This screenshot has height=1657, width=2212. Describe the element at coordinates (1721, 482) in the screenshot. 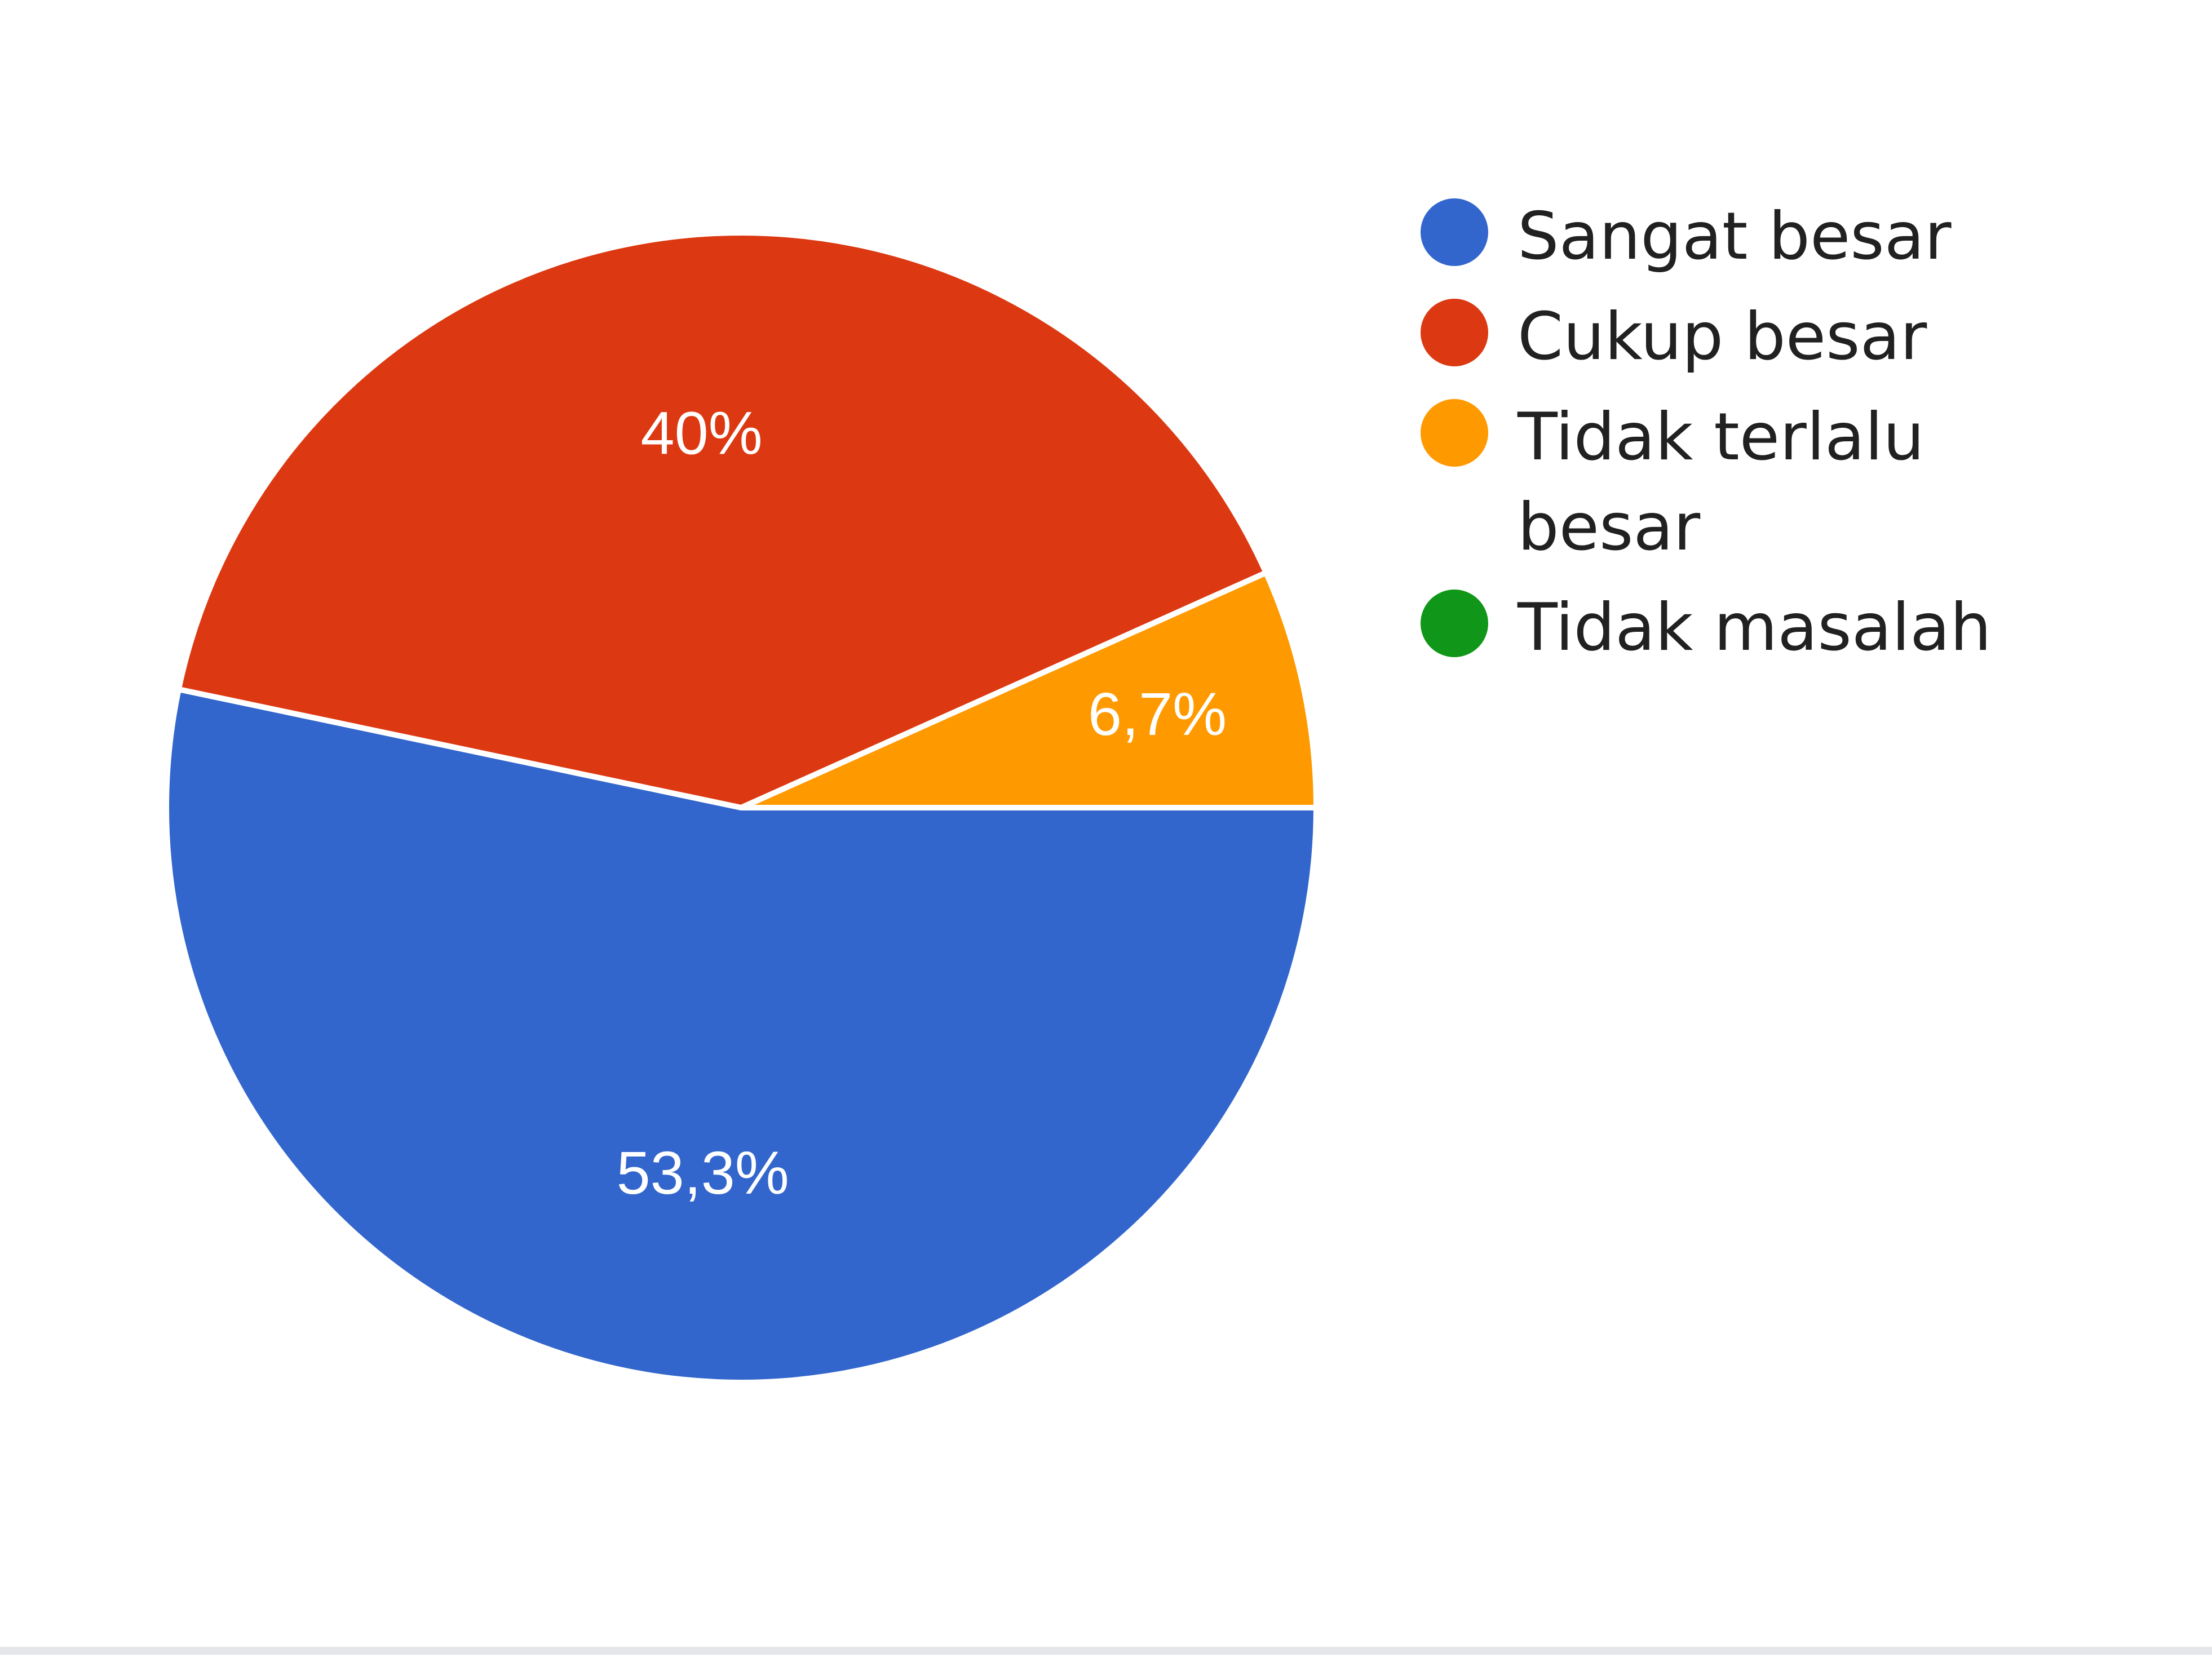

I see `legend-label: Tidak terlalu besar` at that location.